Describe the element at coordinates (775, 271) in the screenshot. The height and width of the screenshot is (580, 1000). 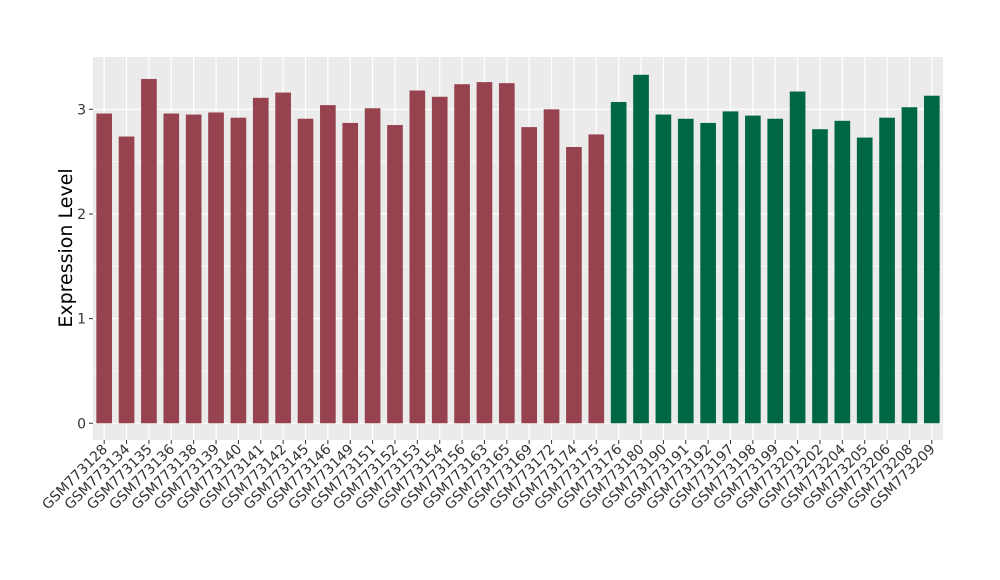
I see `bar-GSM773199` at that location.